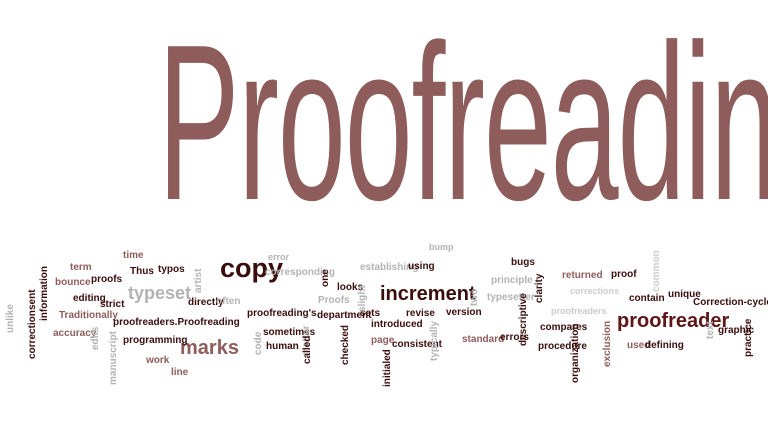 This screenshot has width=768, height=435. I want to click on word-exclusion: exclusion, so click(607, 343).